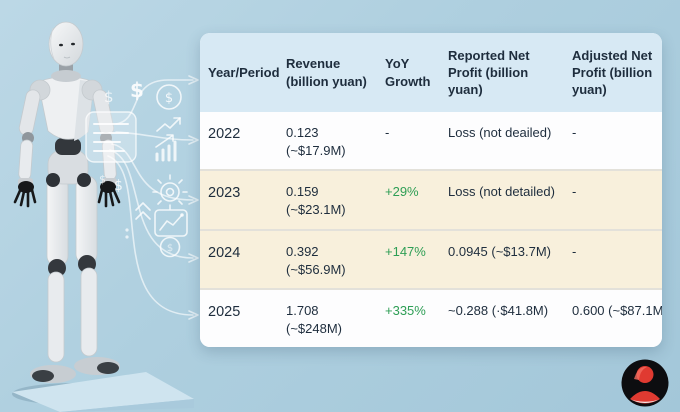 This screenshot has width=680, height=412. What do you see at coordinates (168, 124) in the screenshot?
I see `trend-up-icon` at bounding box center [168, 124].